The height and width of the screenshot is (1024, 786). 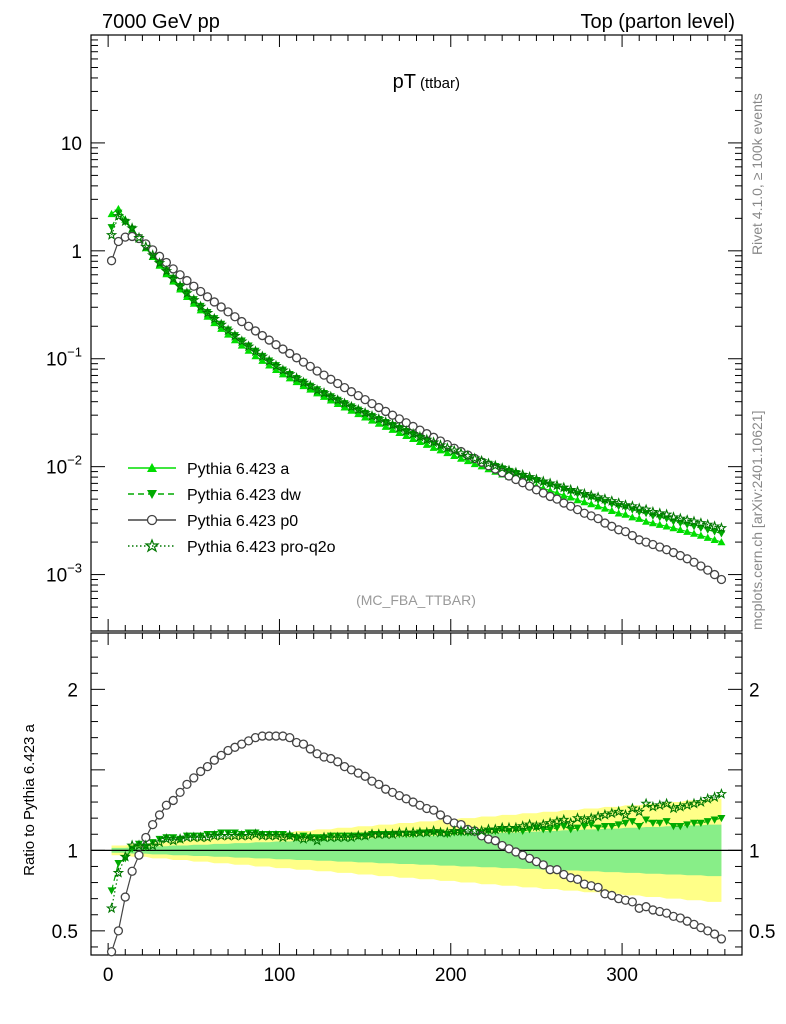 What do you see at coordinates (244, 495) in the screenshot?
I see `legend-label-dw: Pythia 6.423 dw` at bounding box center [244, 495].